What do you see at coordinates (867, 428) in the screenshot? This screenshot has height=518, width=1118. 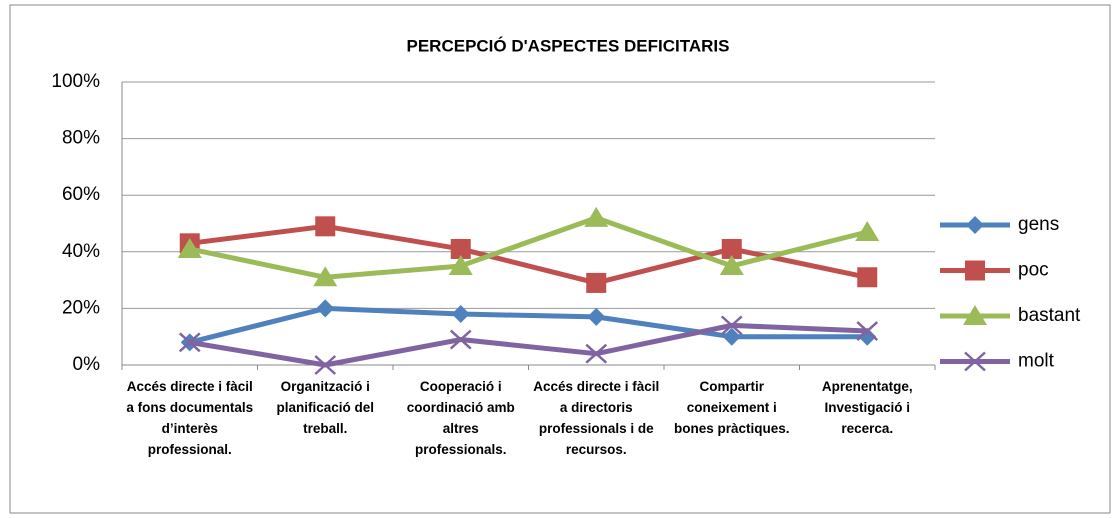 I see `x-tick-line: recerca.` at bounding box center [867, 428].